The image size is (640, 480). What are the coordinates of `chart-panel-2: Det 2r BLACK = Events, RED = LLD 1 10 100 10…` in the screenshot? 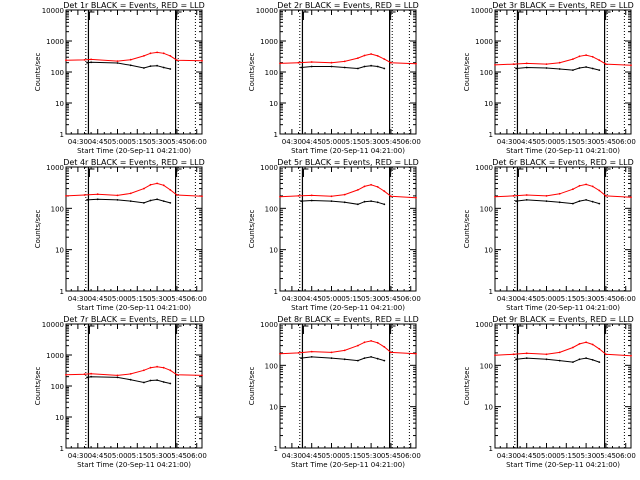 It's located at (334, 78).